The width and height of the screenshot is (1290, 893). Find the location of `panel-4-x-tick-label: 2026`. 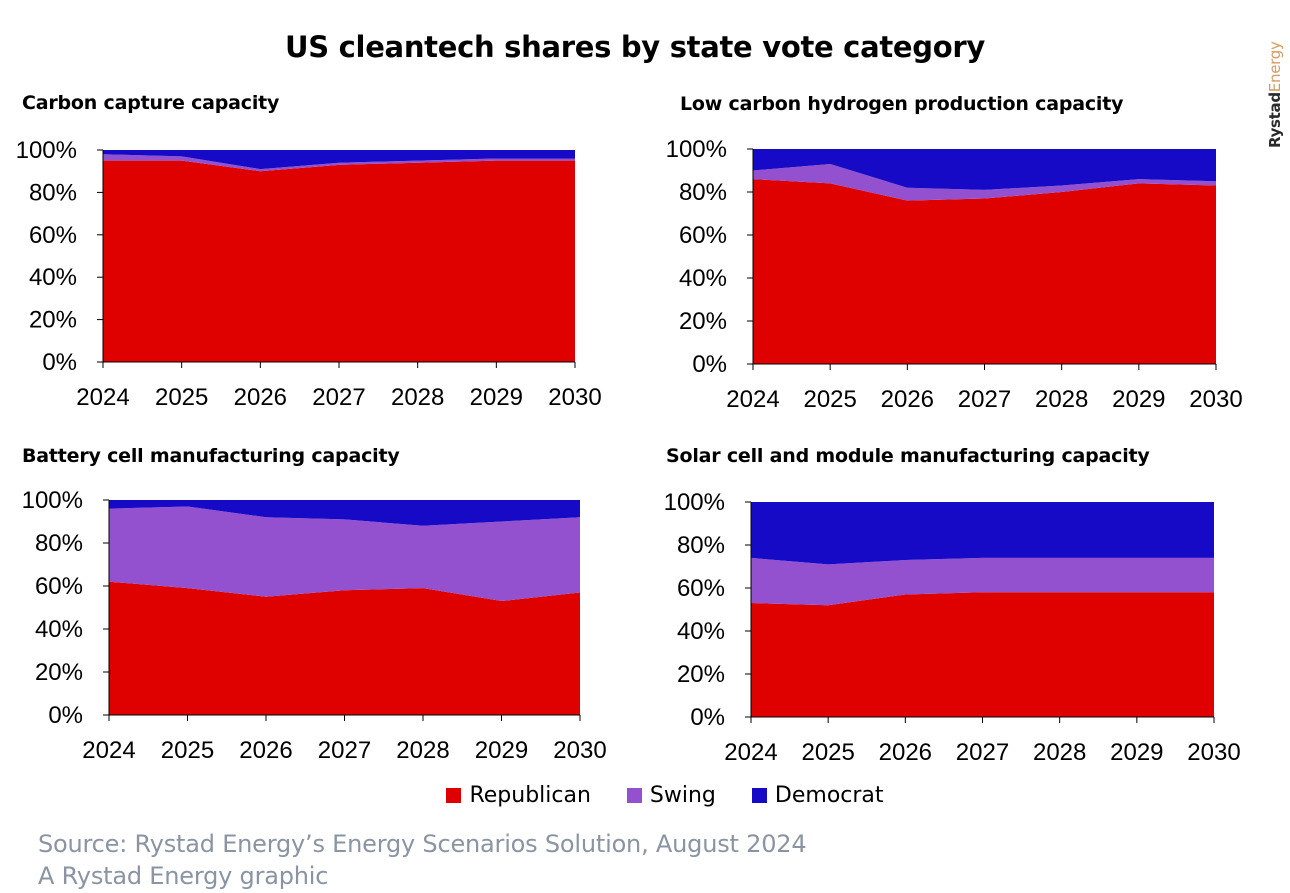

panel-4-x-tick-label: 2026 is located at coordinates (905, 752).